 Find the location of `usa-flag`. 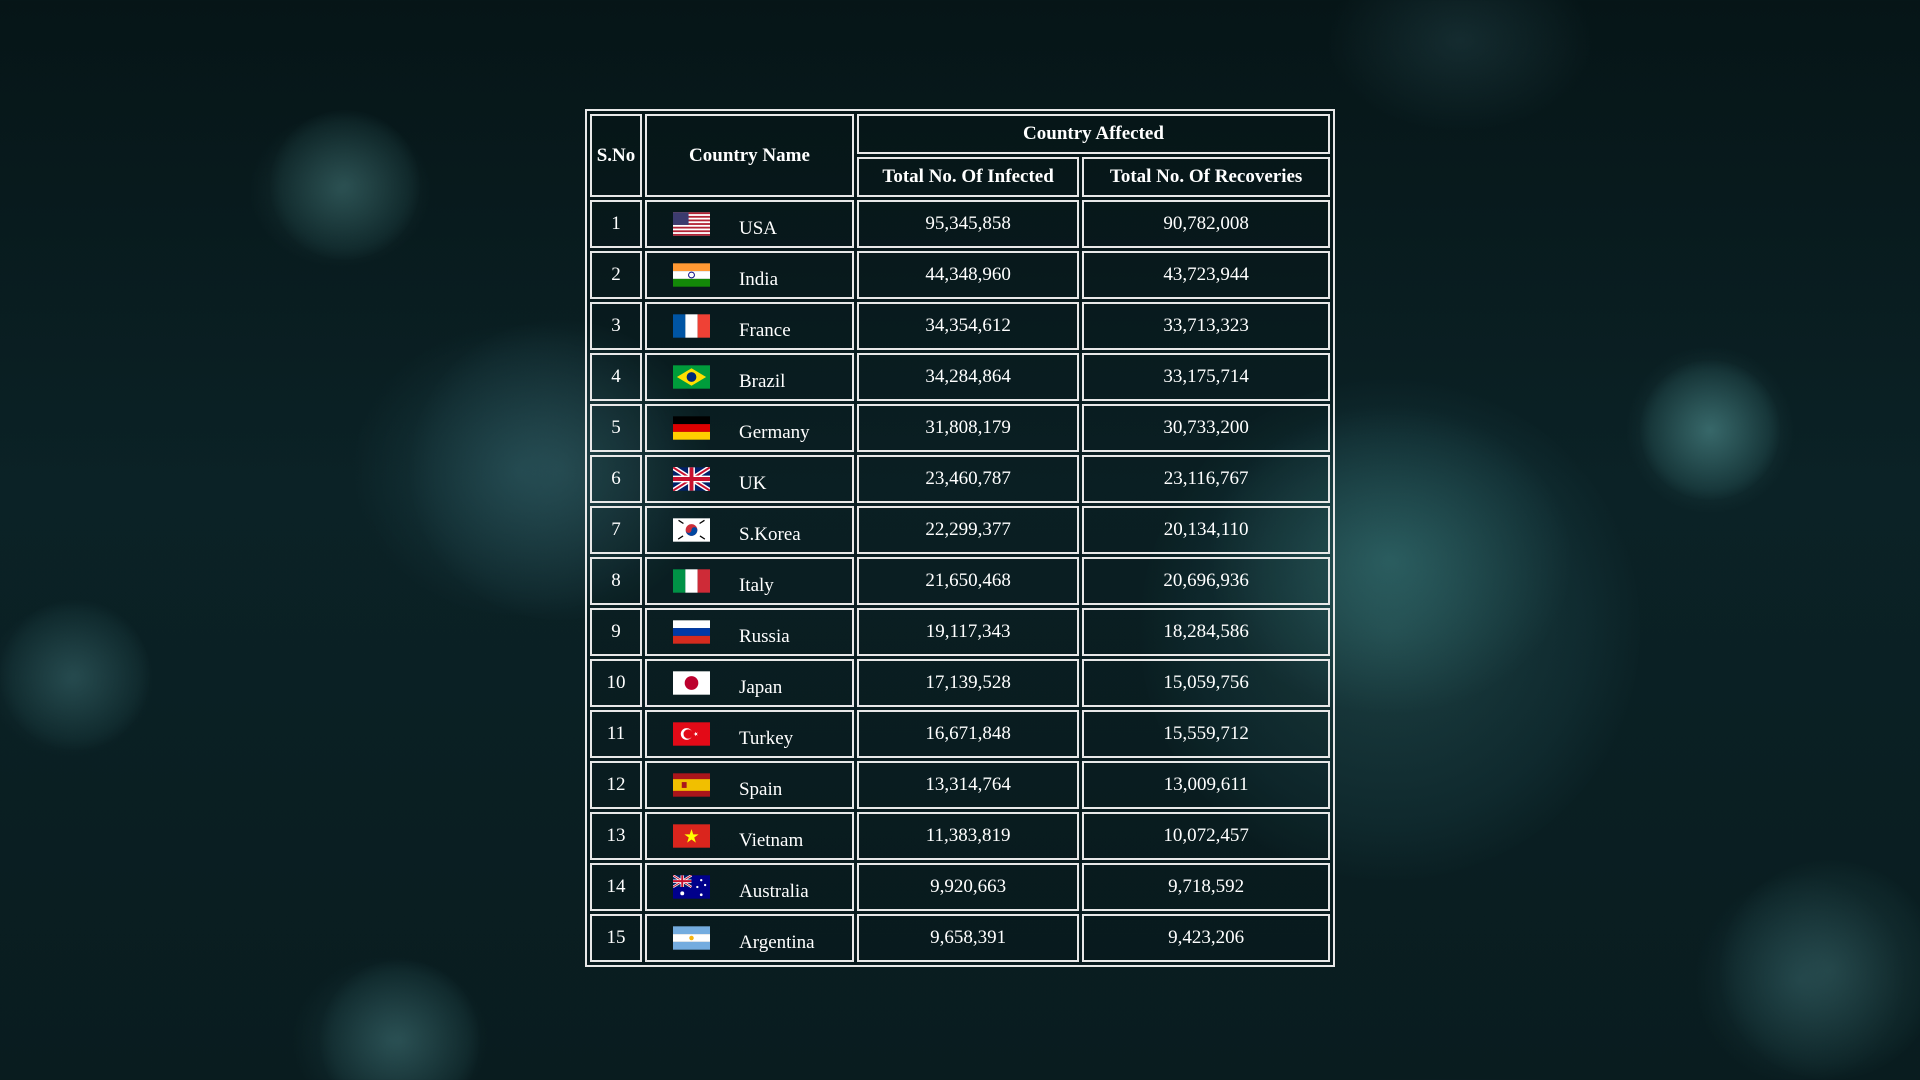

usa-flag is located at coordinates (691, 224).